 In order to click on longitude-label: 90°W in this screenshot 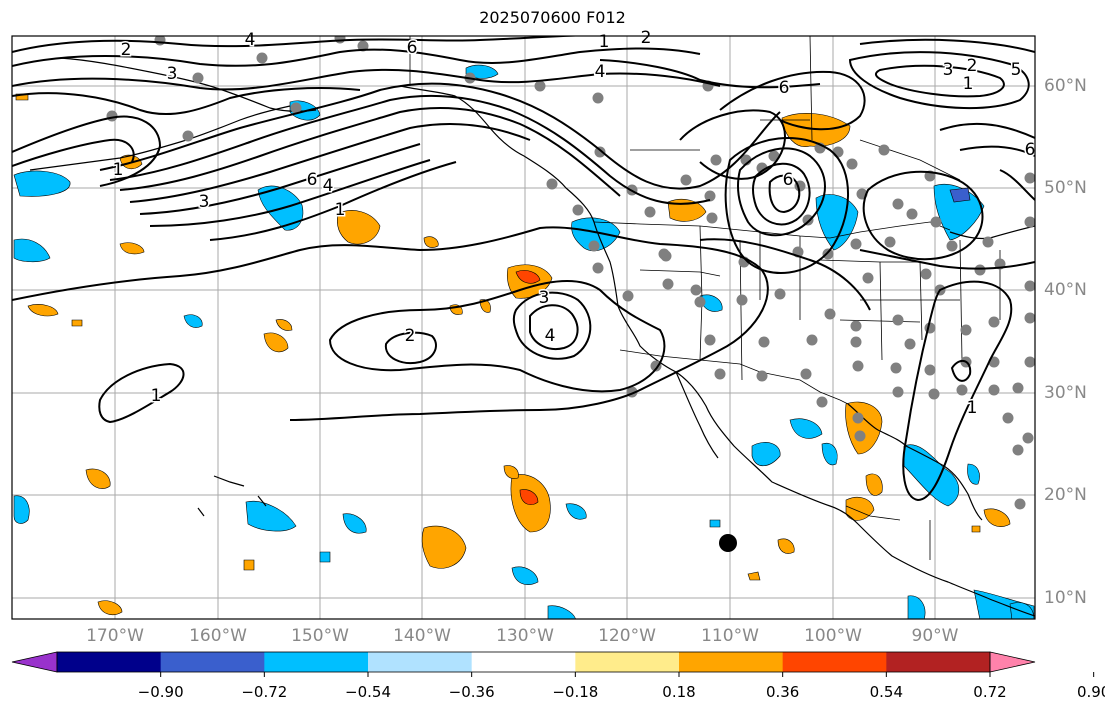, I will do `click(935, 636)`.